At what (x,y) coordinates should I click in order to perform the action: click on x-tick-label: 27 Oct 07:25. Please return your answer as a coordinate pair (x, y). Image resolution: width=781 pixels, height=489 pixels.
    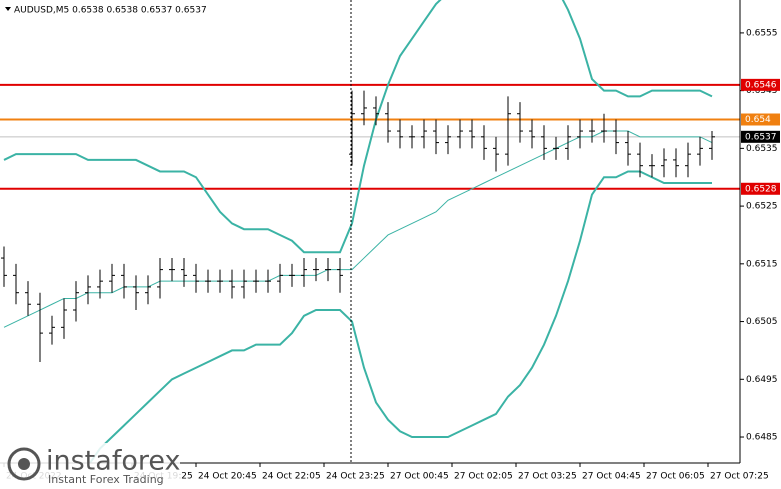
    Looking at the image, I should click on (739, 477).